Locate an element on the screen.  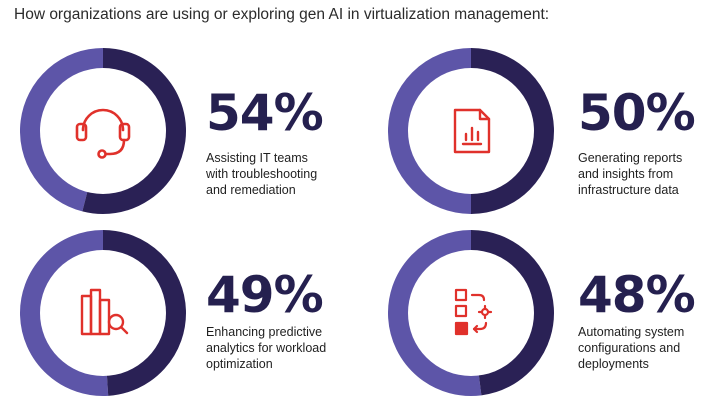
headset-icon is located at coordinates (103, 133).